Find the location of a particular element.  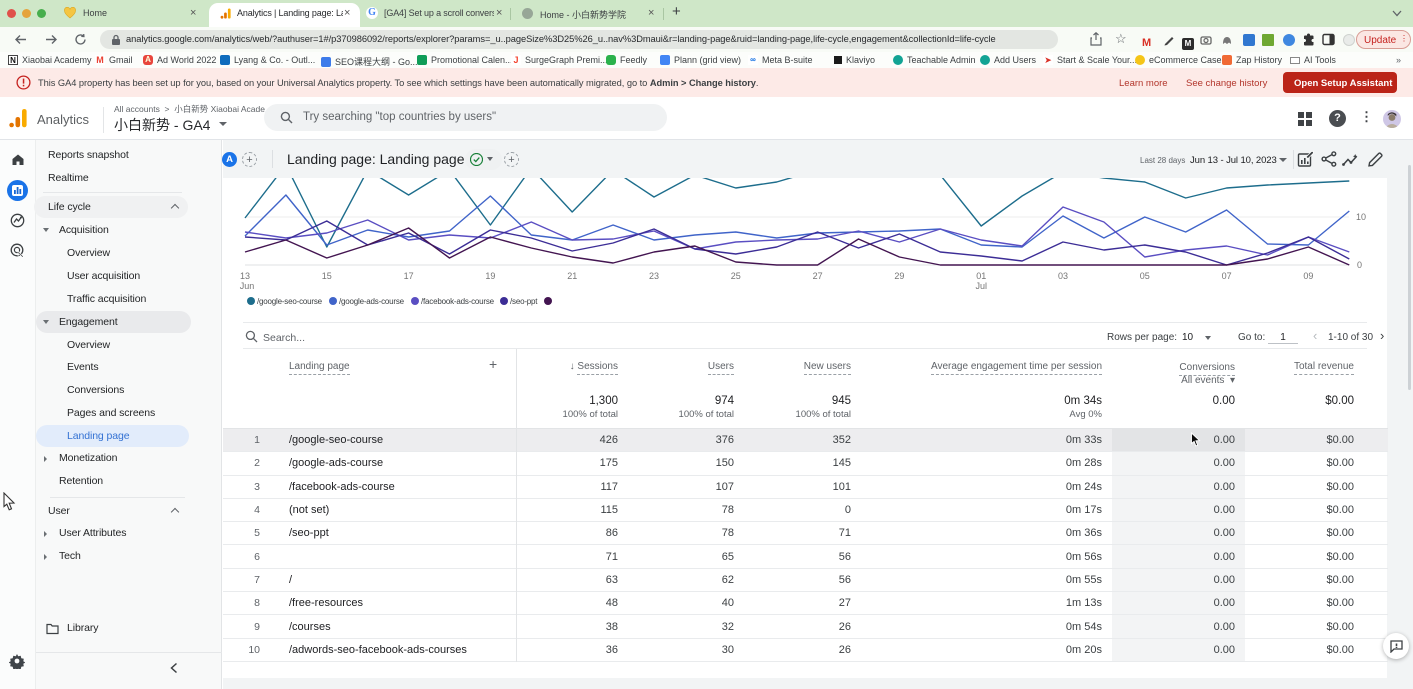

svg-text: 10 is located at coordinates (1361, 217).